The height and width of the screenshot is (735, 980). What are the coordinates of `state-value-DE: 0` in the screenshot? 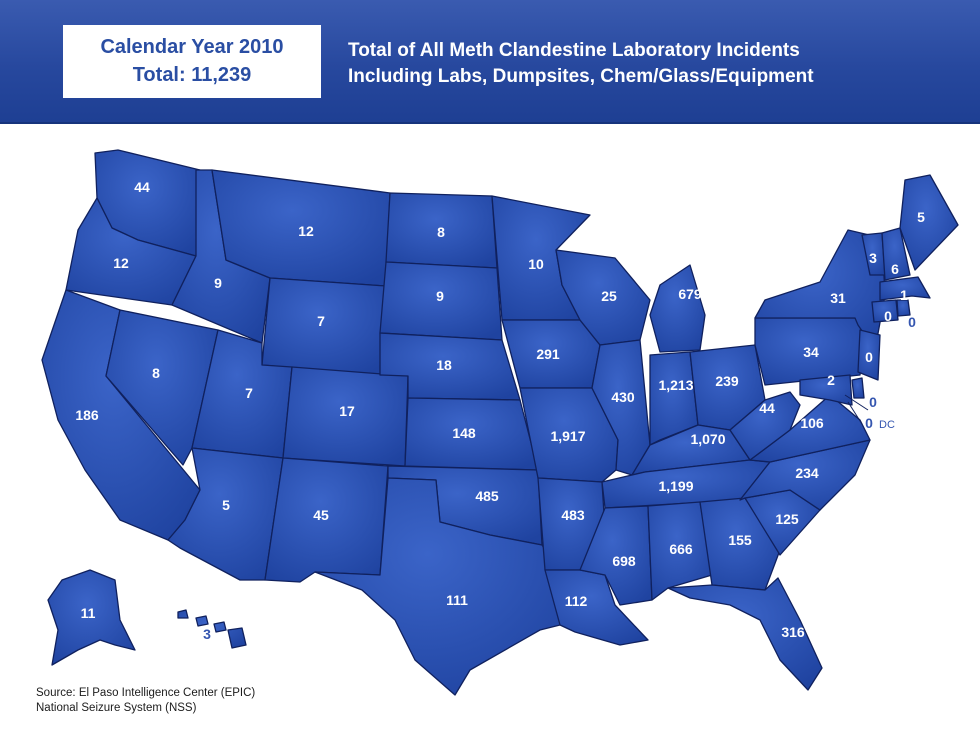 It's located at (873, 402).